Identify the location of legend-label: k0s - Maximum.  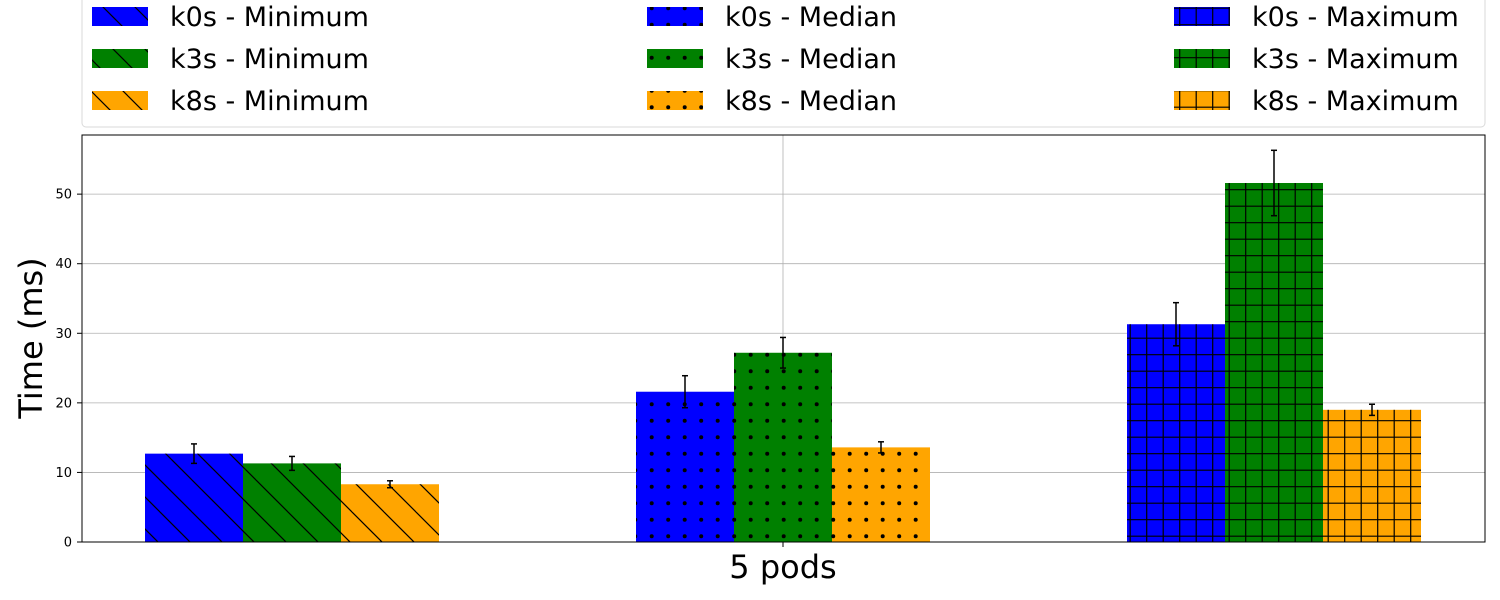
(1355, 17).